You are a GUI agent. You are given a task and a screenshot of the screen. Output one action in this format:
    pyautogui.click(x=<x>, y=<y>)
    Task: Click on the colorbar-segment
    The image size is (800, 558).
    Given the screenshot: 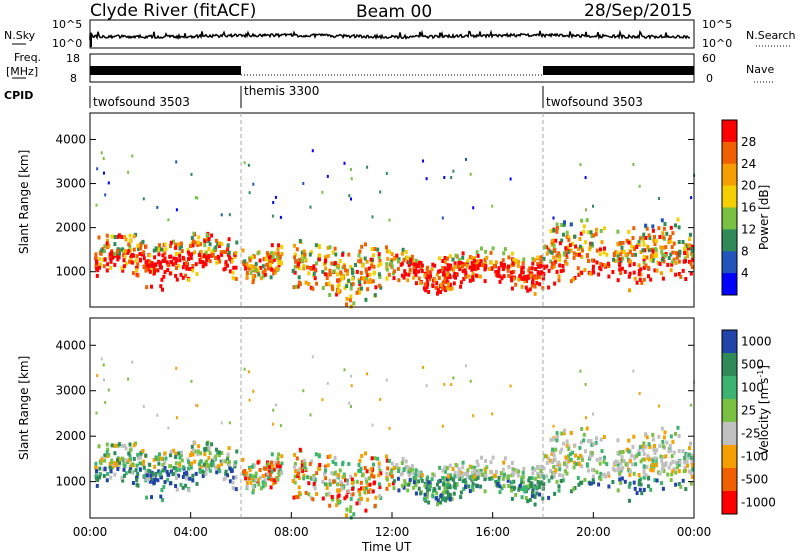 What is the action you would take?
    pyautogui.click(x=729, y=240)
    